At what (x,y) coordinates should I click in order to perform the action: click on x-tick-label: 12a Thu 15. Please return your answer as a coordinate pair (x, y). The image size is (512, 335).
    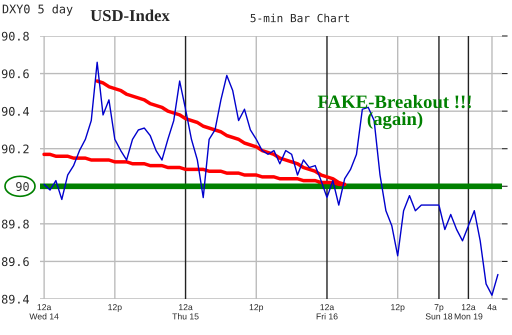
    Looking at the image, I should click on (185, 312).